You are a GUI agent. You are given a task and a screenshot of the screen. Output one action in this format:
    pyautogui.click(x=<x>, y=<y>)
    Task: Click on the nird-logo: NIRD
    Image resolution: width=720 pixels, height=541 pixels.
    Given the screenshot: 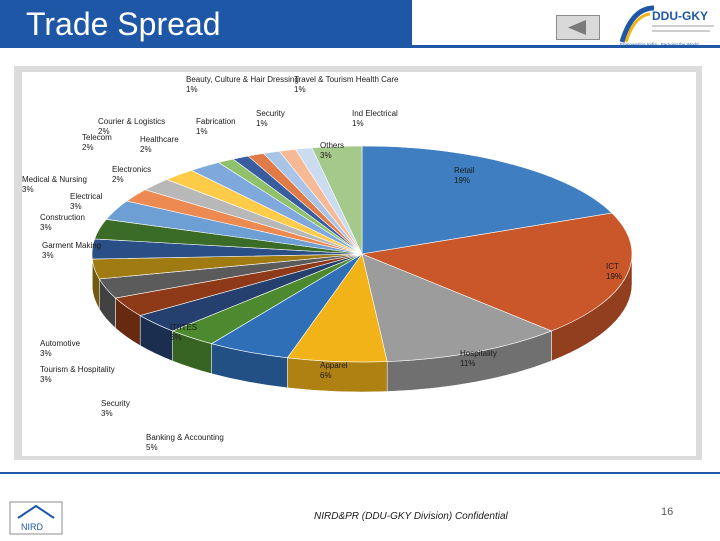 What is the action you would take?
    pyautogui.click(x=36, y=518)
    